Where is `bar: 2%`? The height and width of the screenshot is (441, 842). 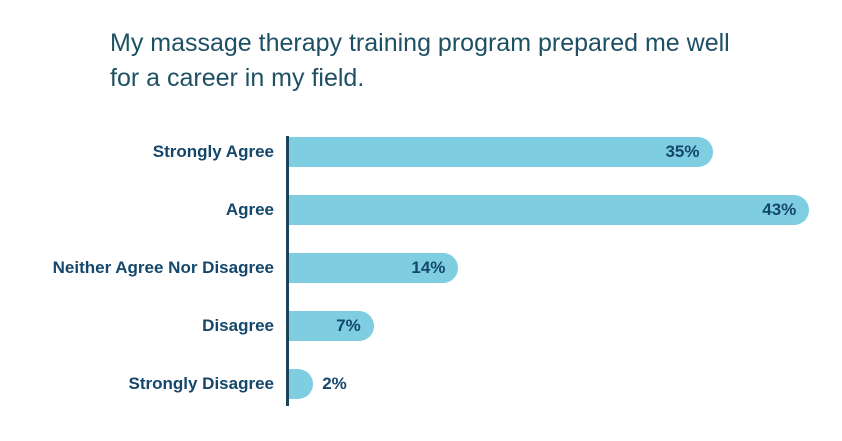 bar: 2% is located at coordinates (318, 384).